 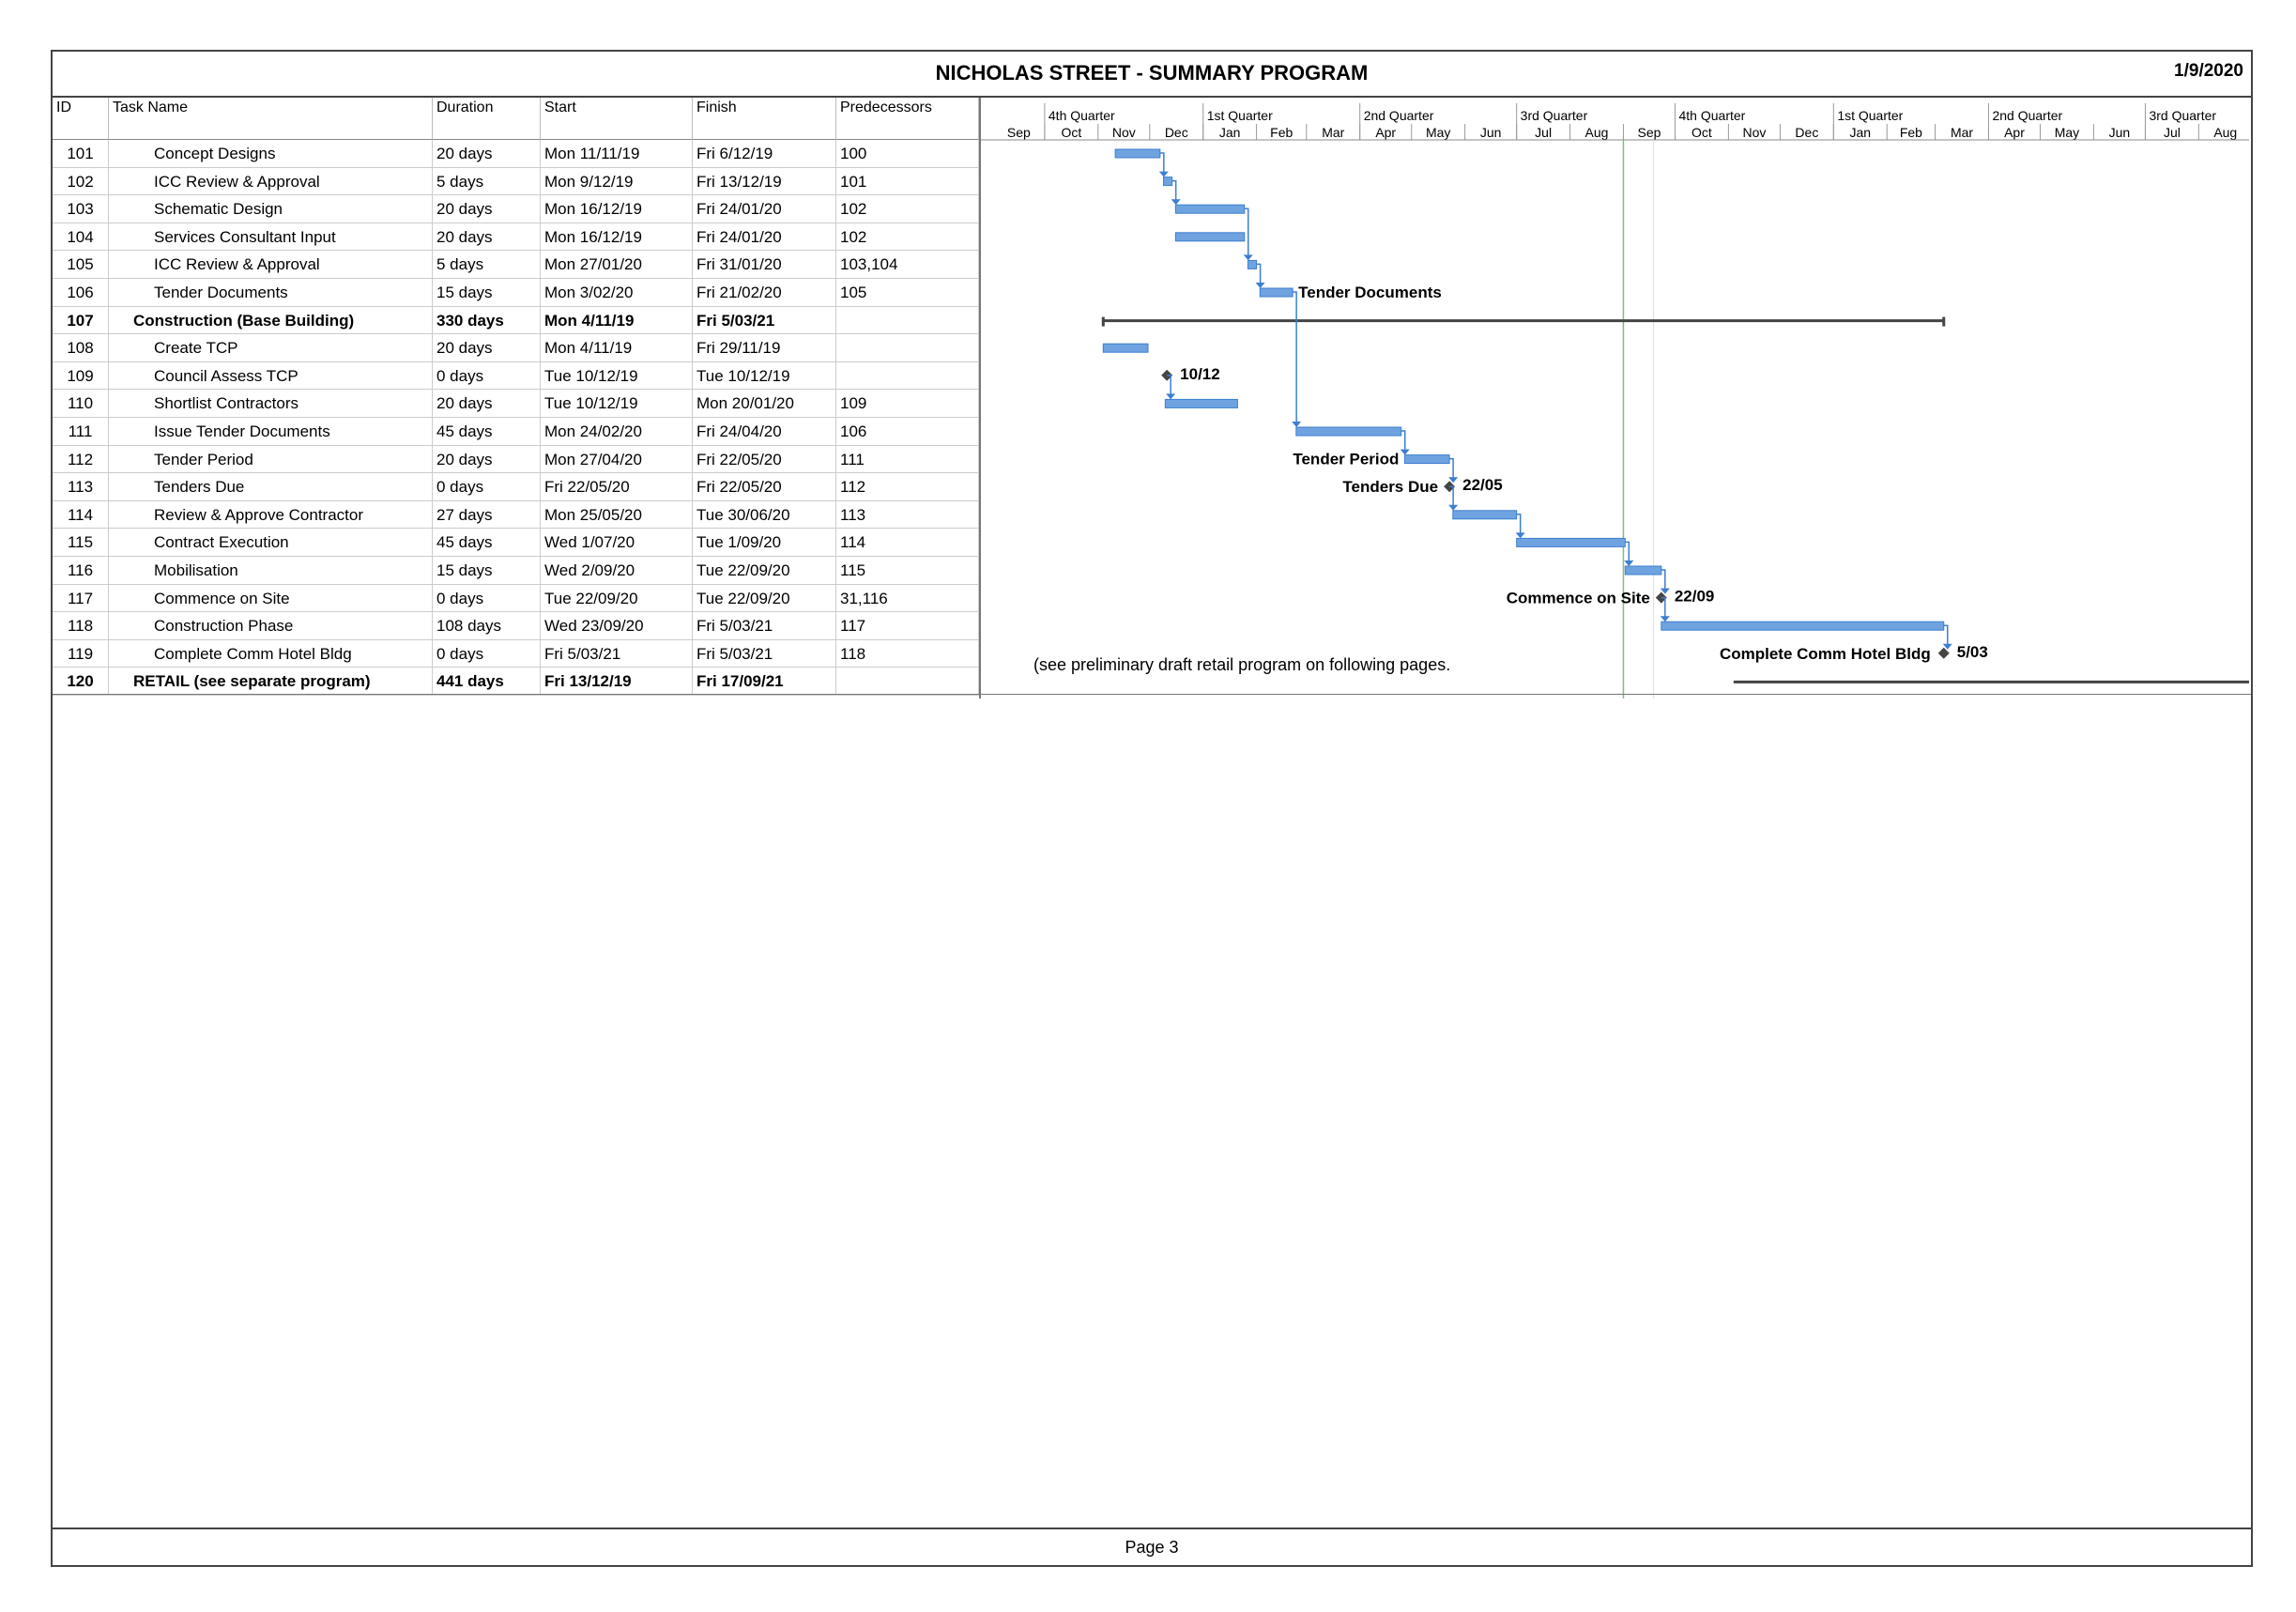 What do you see at coordinates (1806, 132) in the screenshot?
I see `month-label: Dec` at bounding box center [1806, 132].